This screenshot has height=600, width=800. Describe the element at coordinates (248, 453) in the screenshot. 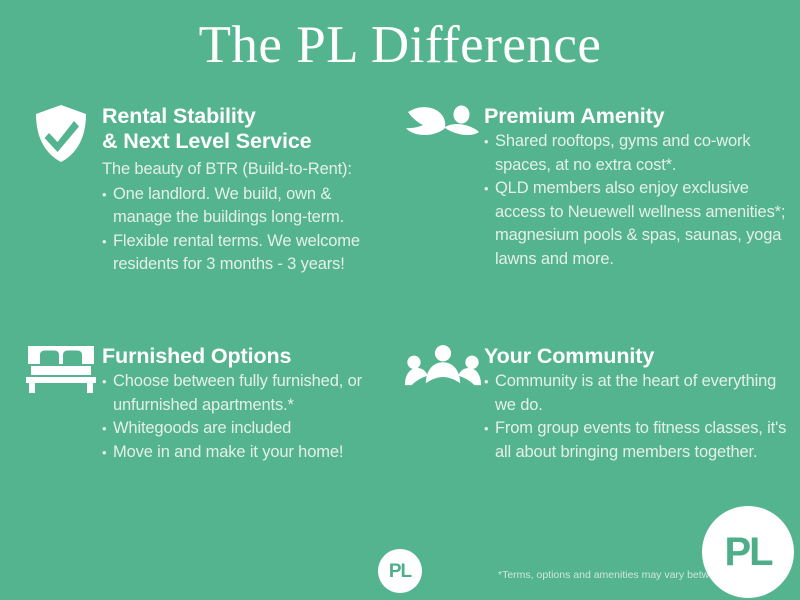

I see `list-item: Move in and make it your home!` at that location.